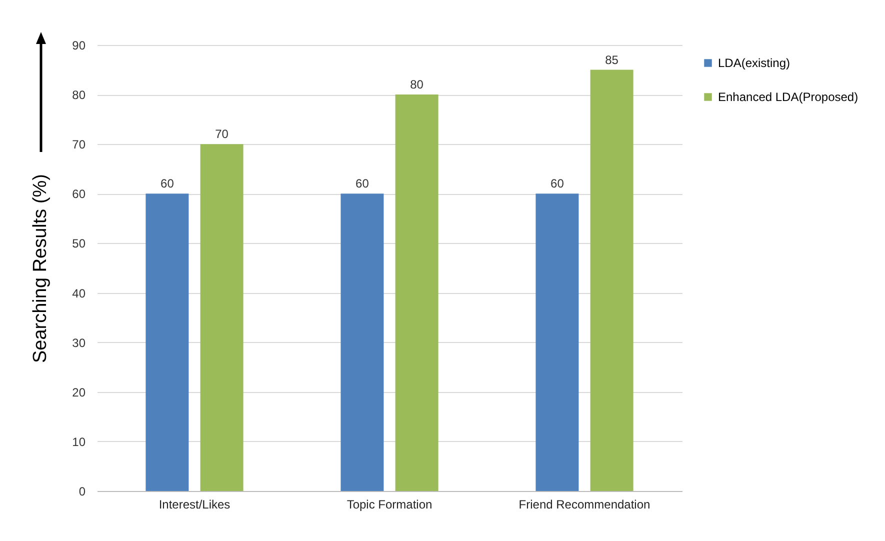 The height and width of the screenshot is (541, 885). Describe the element at coordinates (754, 63) in the screenshot. I see `legend-label: LDA(existing)` at that location.